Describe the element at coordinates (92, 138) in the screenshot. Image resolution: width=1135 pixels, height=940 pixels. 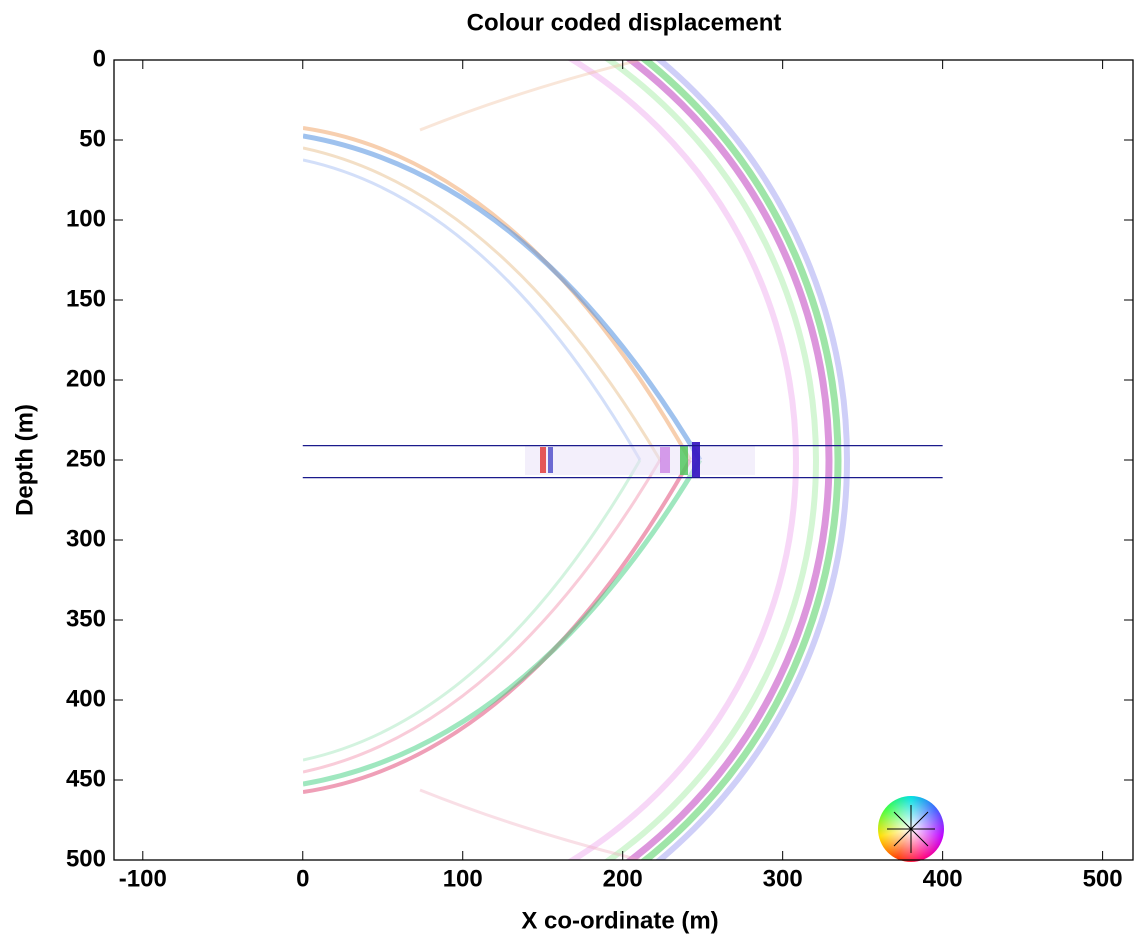
I see `y-tick-label: 50` at that location.